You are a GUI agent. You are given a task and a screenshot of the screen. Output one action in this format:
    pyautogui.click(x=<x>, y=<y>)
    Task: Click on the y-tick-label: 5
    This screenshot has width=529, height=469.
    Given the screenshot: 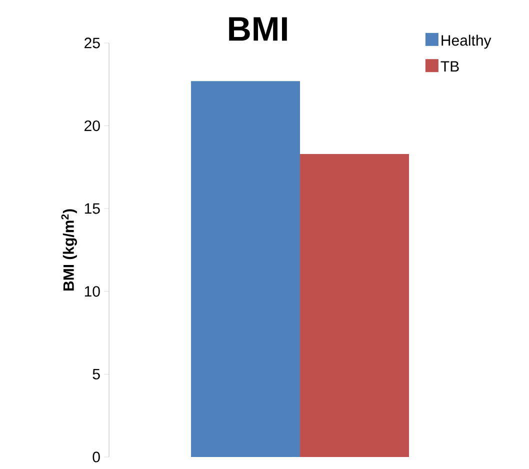 What is the action you would take?
    pyautogui.click(x=96, y=374)
    